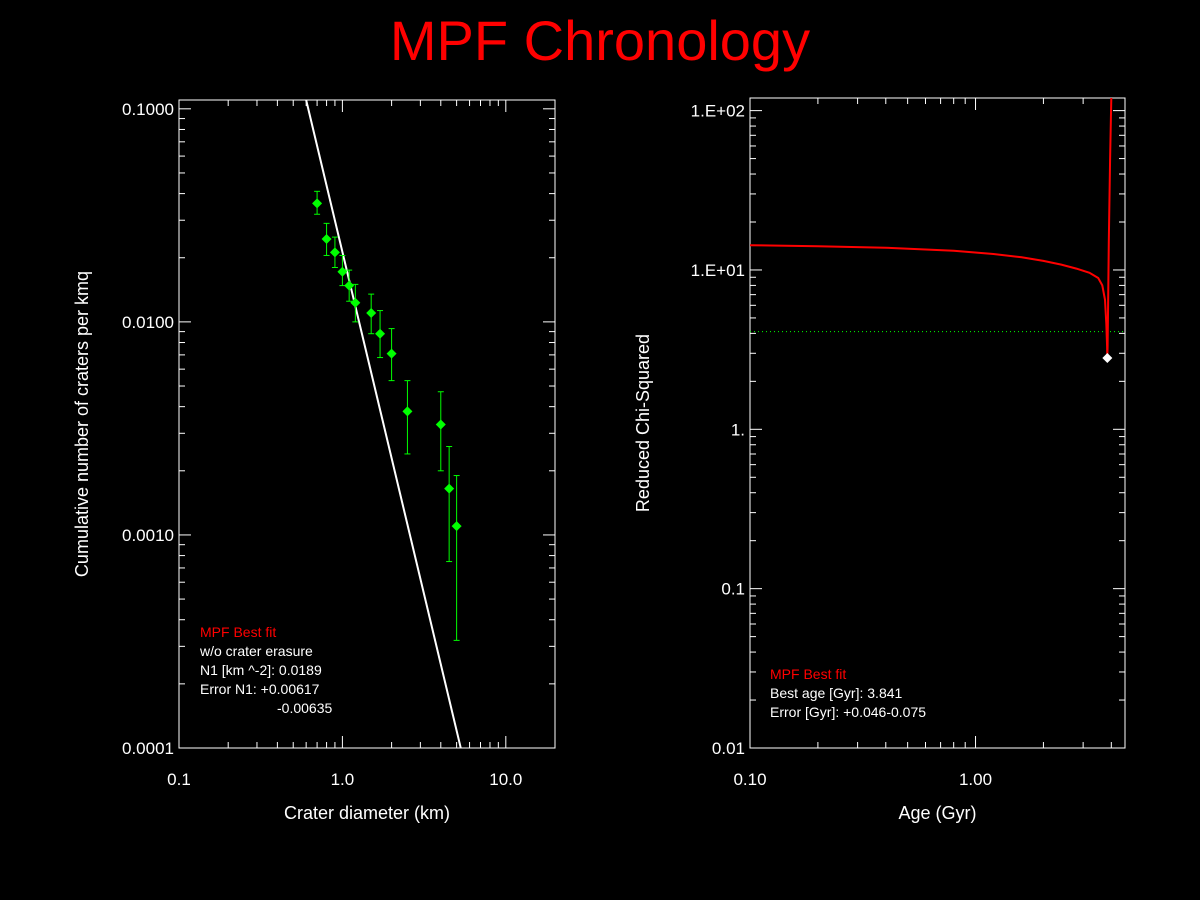 The height and width of the screenshot is (900, 1200). I want to click on x-tick-label: 1.0, so click(343, 779).